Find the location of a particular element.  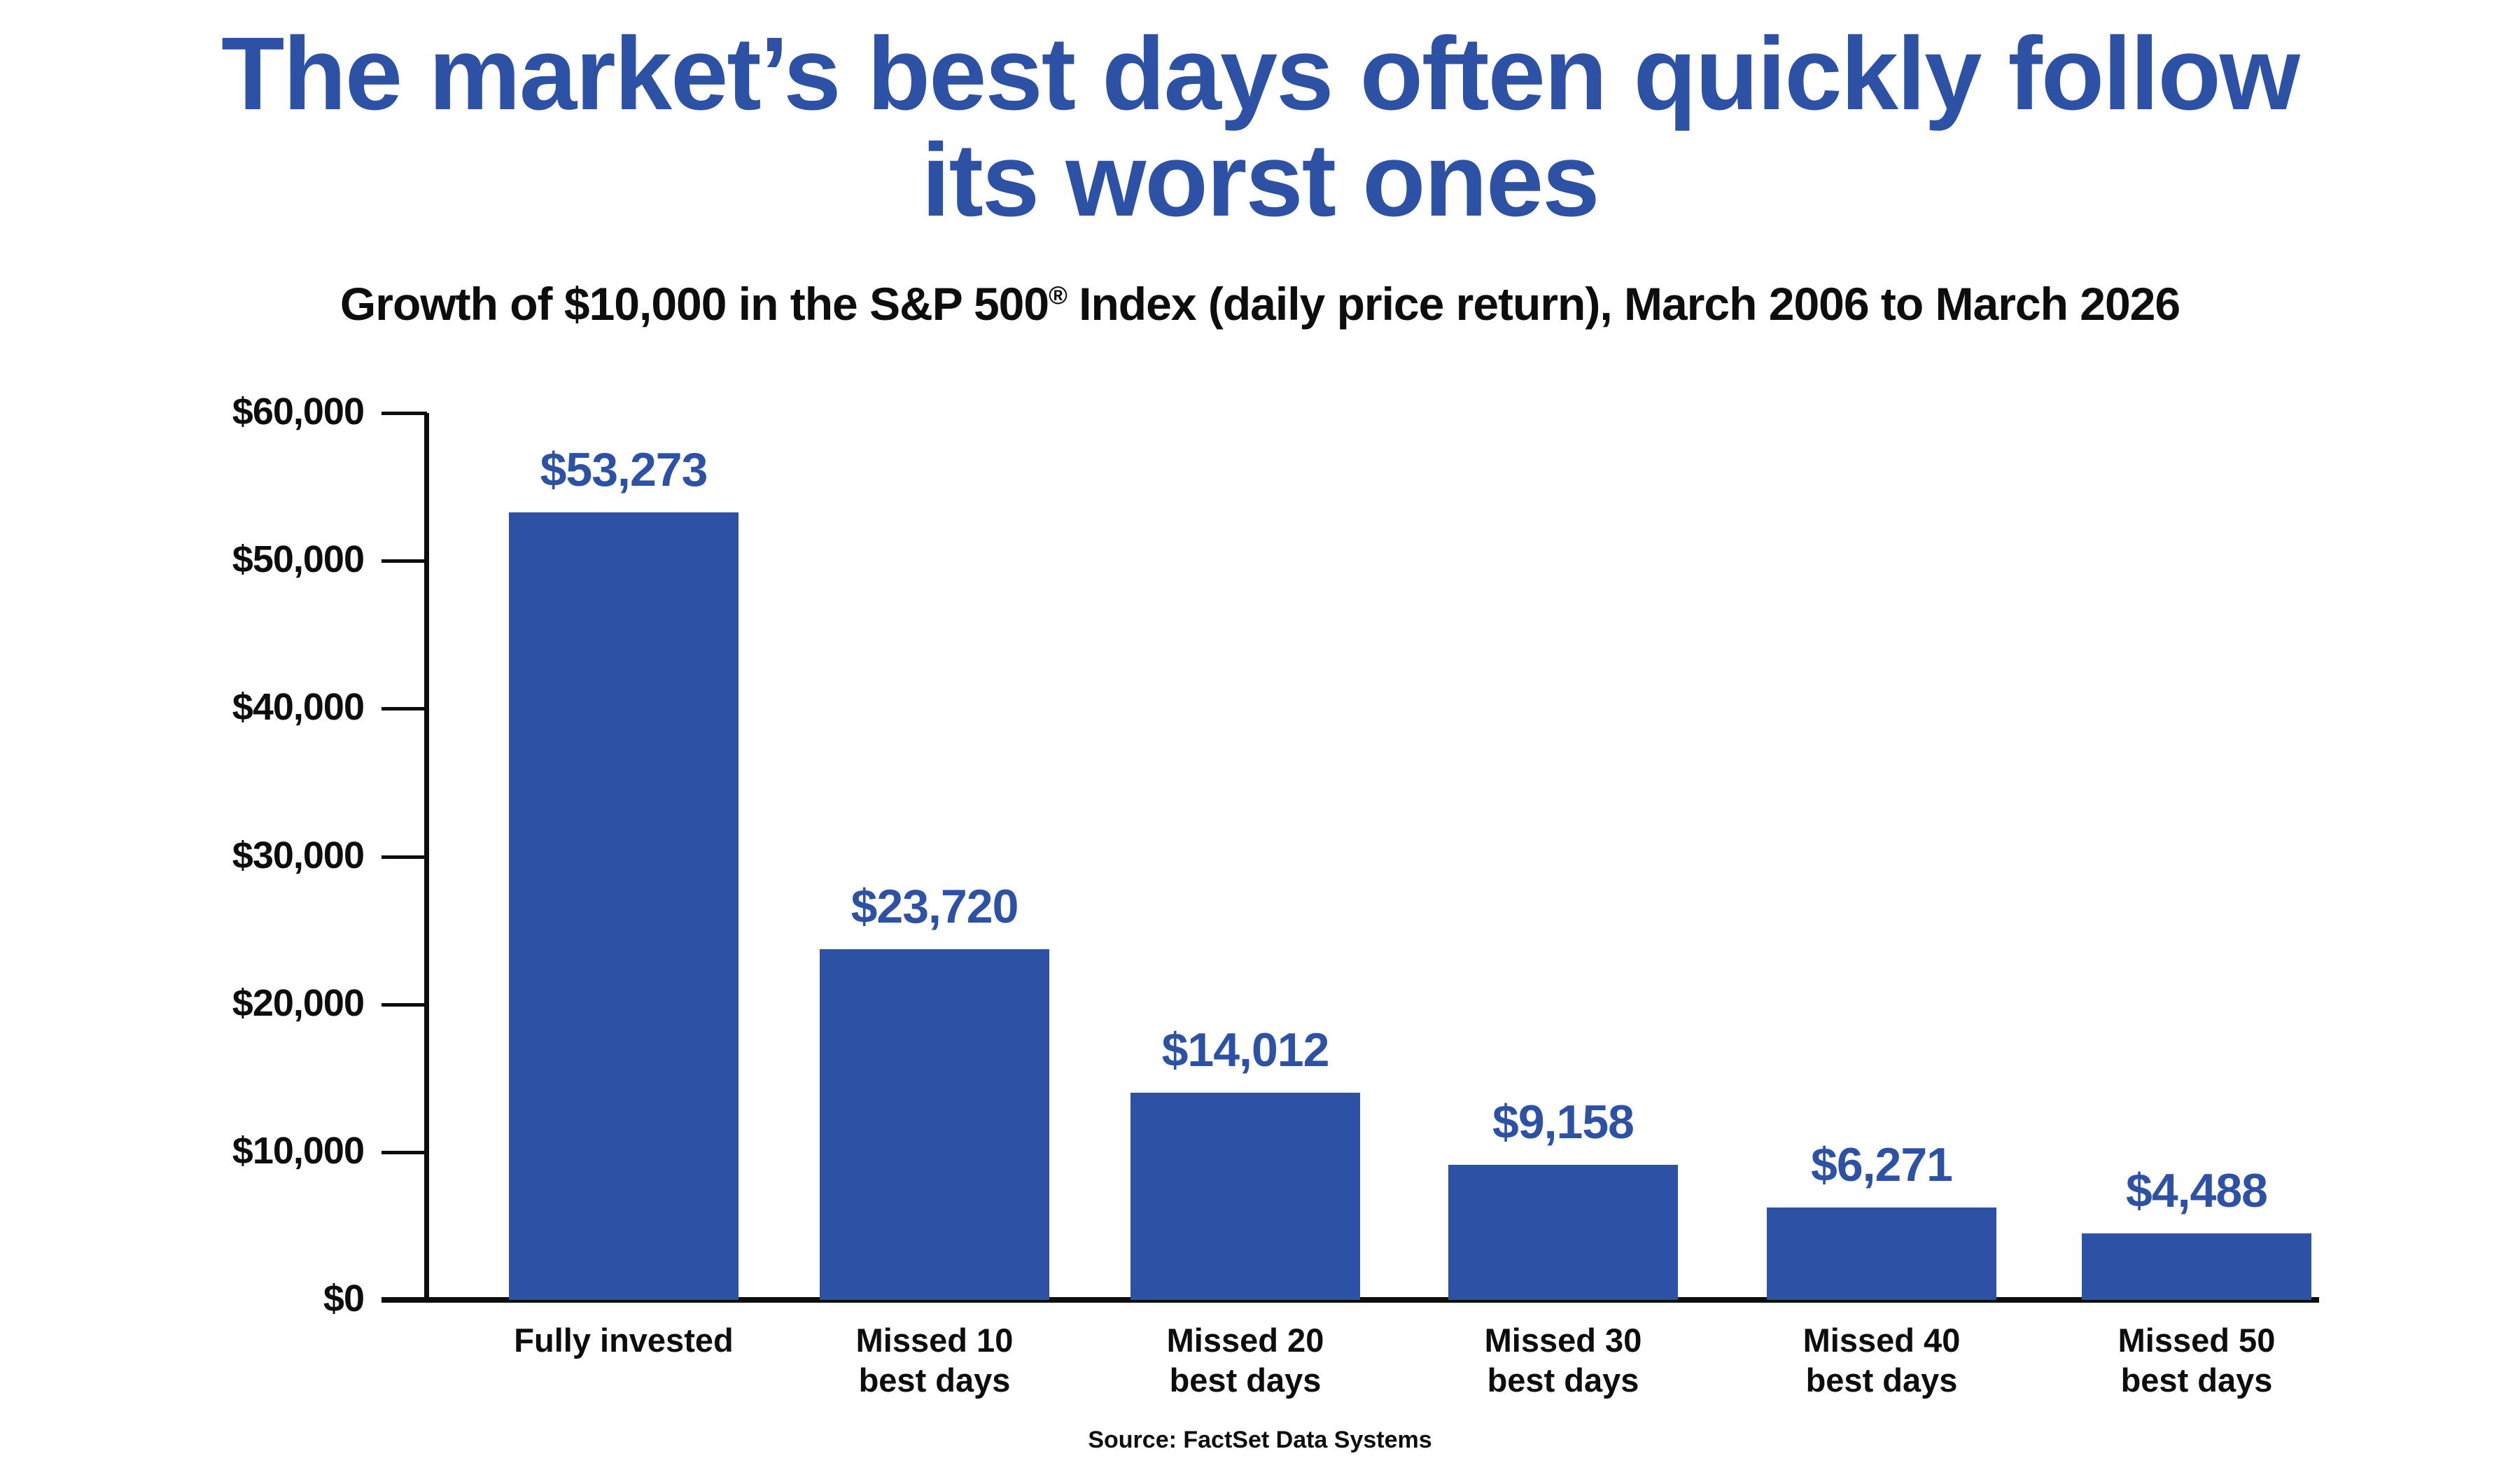

bar-value-label: $23,720 is located at coordinates (934, 906).